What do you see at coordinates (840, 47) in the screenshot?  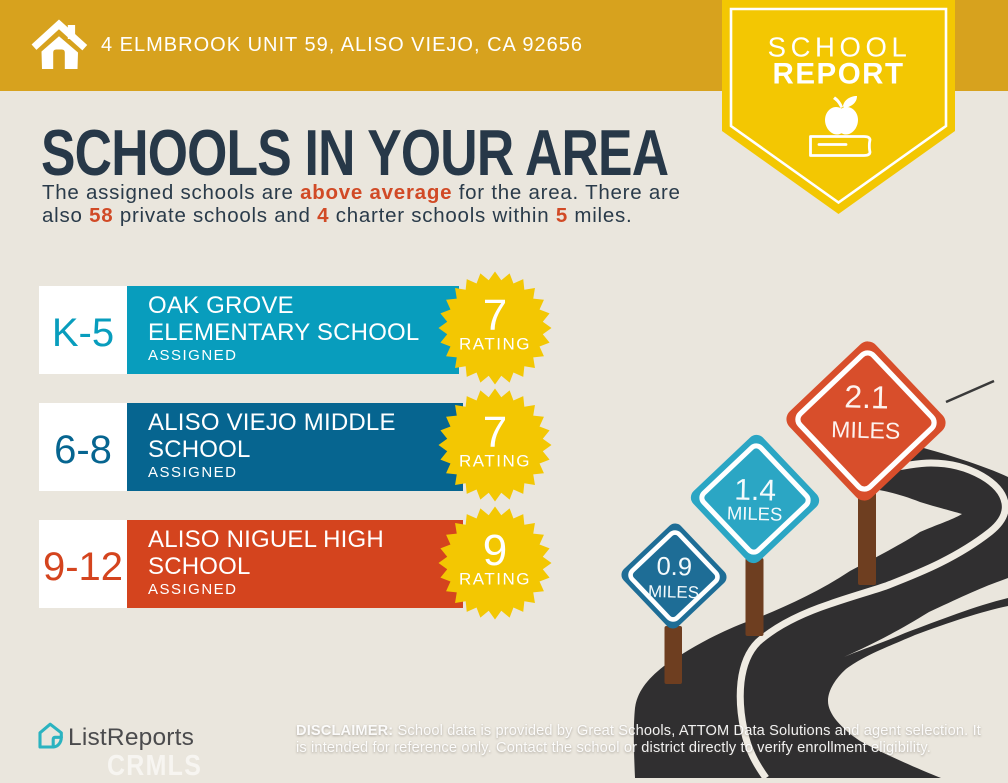 I see `svg-text: SCHOOL` at bounding box center [840, 47].